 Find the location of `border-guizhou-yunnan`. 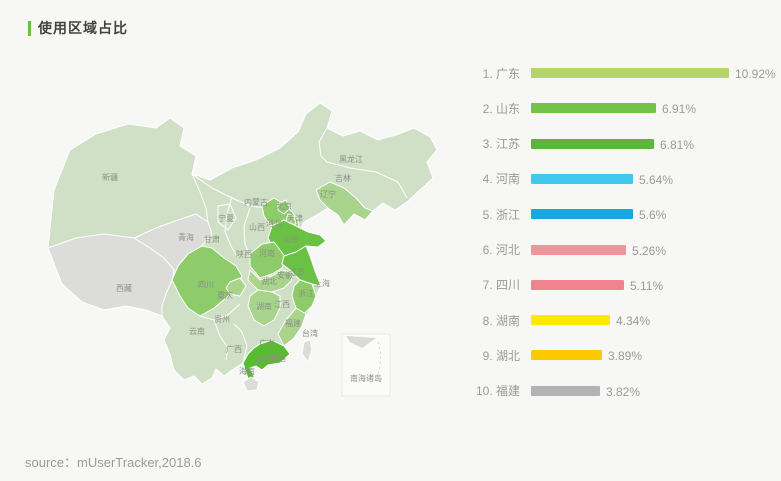

border-guizhou-yunnan is located at coordinates (220, 312).